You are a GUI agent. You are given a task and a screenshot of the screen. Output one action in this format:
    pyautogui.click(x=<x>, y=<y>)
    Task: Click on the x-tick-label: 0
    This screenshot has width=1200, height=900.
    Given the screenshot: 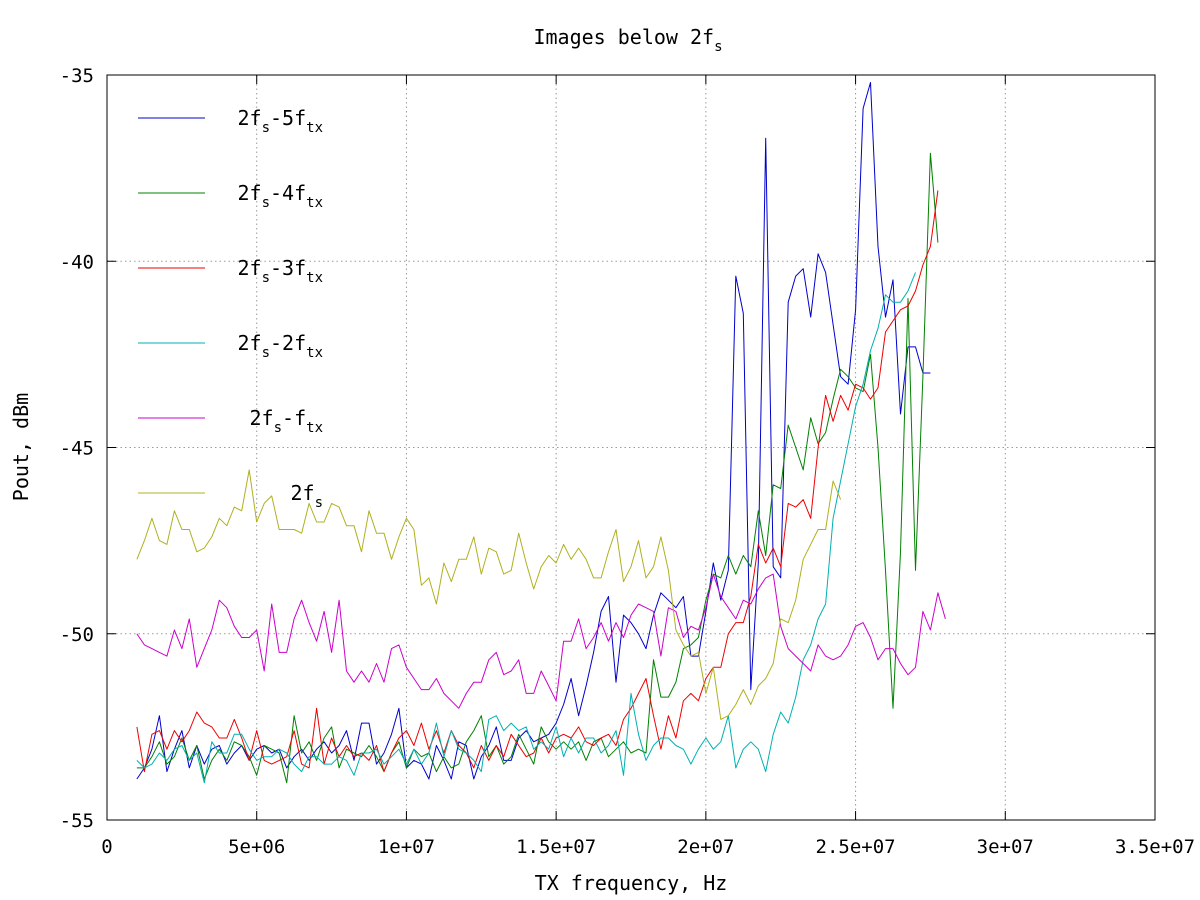 What is the action you would take?
    pyautogui.click(x=106, y=847)
    